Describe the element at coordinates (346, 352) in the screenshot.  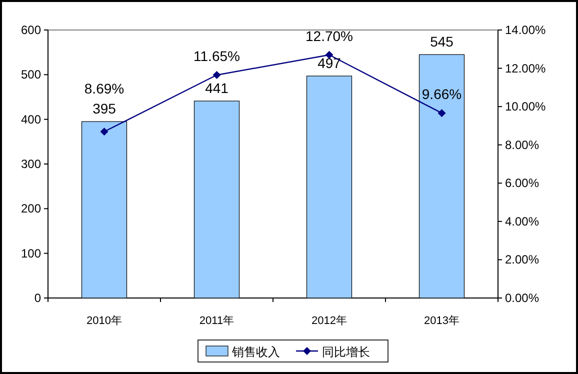
I see `legend-label: 同比增长` at that location.